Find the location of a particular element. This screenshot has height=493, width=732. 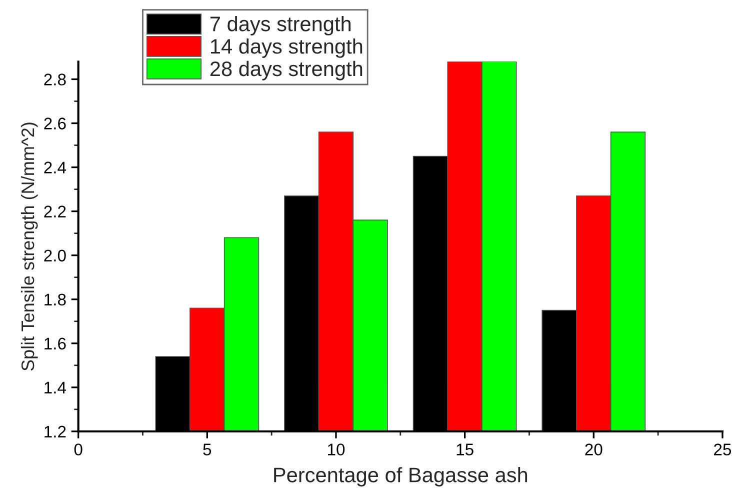

x-tick-label: 5 is located at coordinates (207, 450).